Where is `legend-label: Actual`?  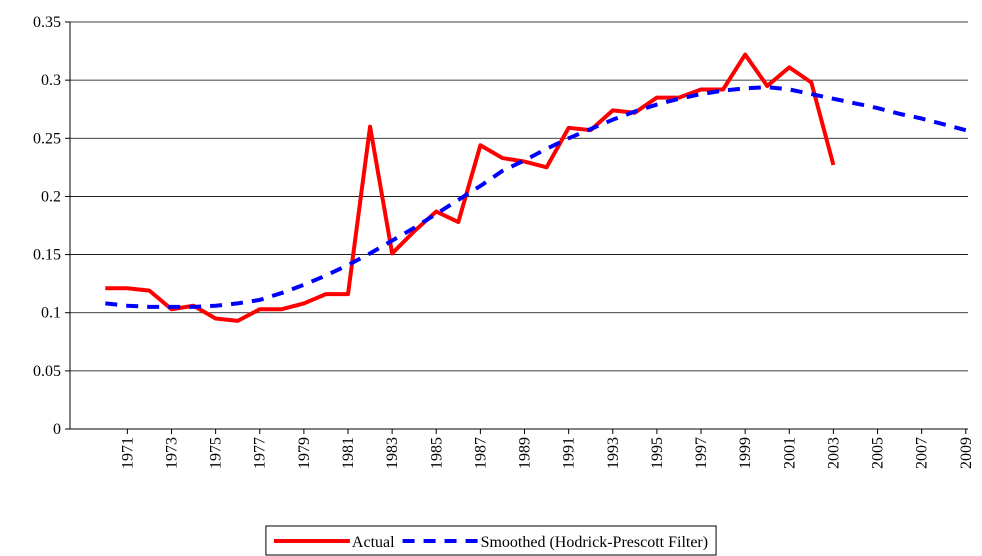 legend-label: Actual is located at coordinates (373, 542).